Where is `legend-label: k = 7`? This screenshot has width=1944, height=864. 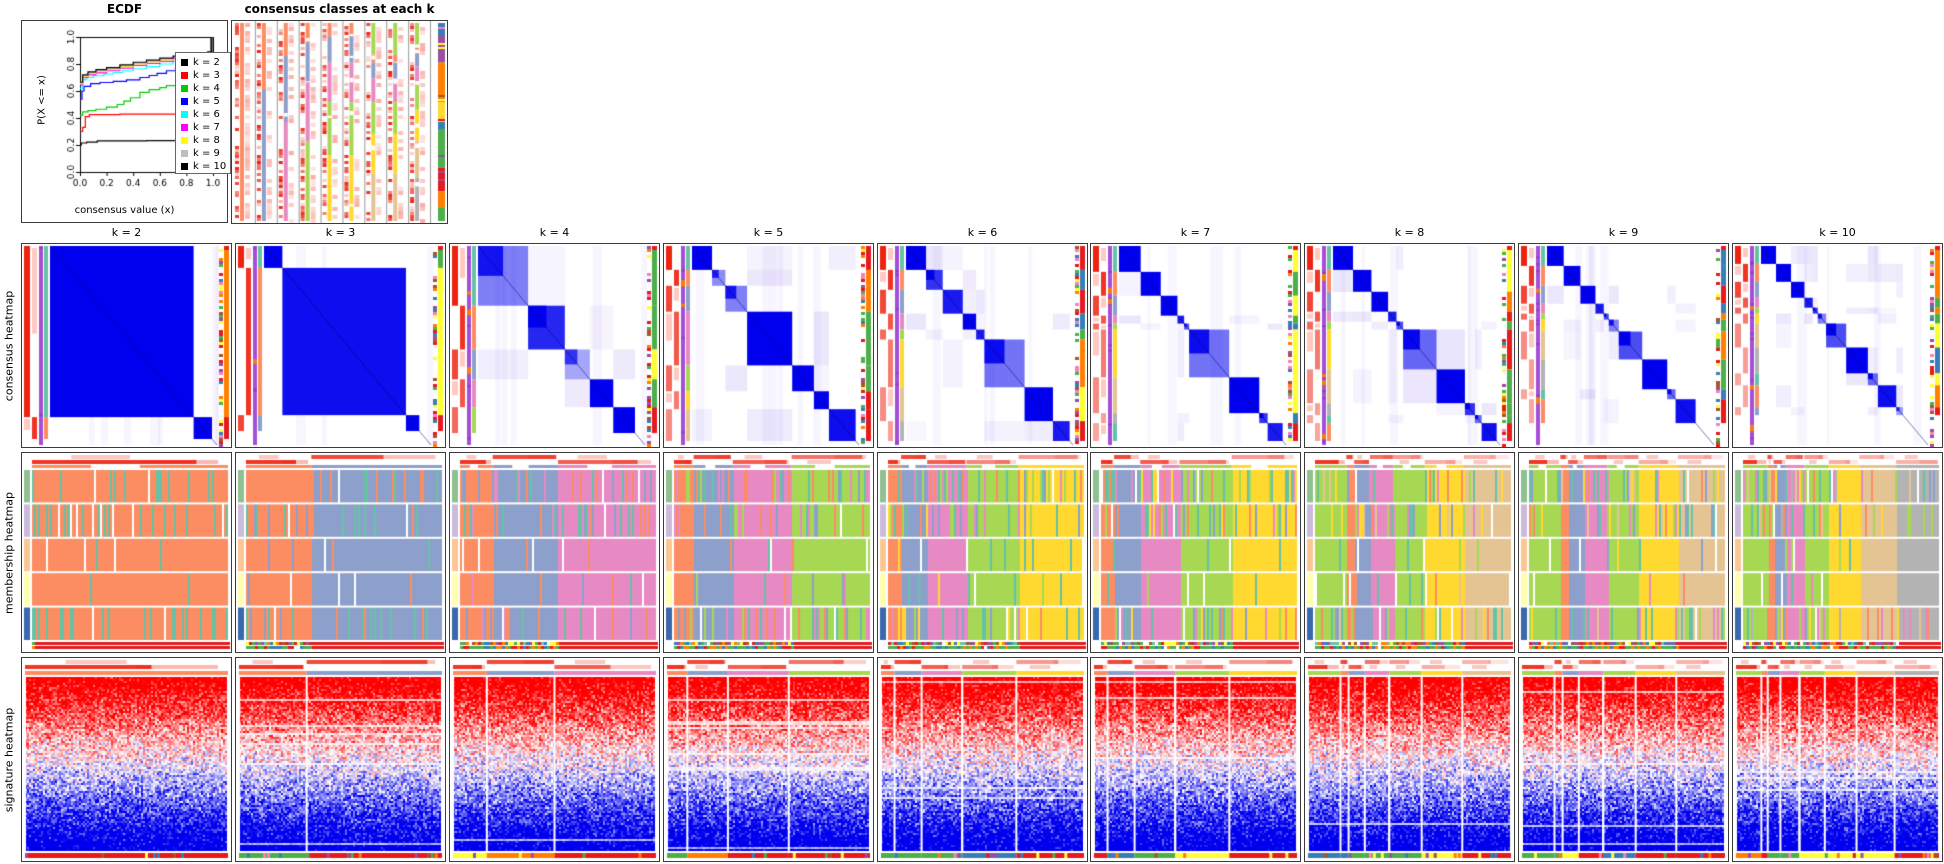 legend-label: k = 7 is located at coordinates (206, 127).